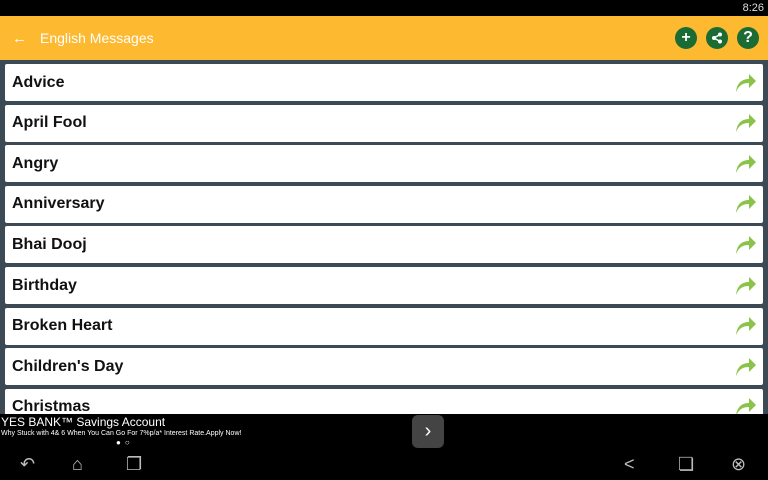  What do you see at coordinates (62, 326) in the screenshot?
I see `list-item-label: Broken Heart` at bounding box center [62, 326].